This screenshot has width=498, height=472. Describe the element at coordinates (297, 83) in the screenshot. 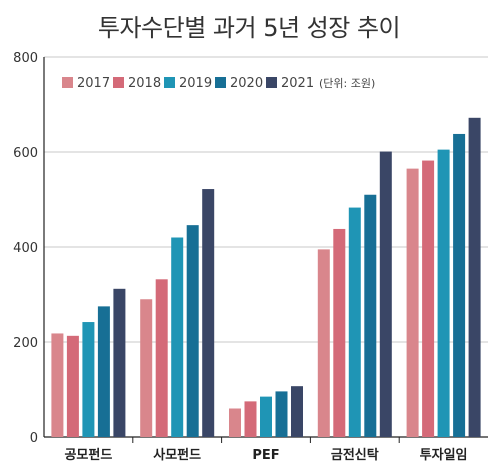

I see `legend-label: 2021` at that location.